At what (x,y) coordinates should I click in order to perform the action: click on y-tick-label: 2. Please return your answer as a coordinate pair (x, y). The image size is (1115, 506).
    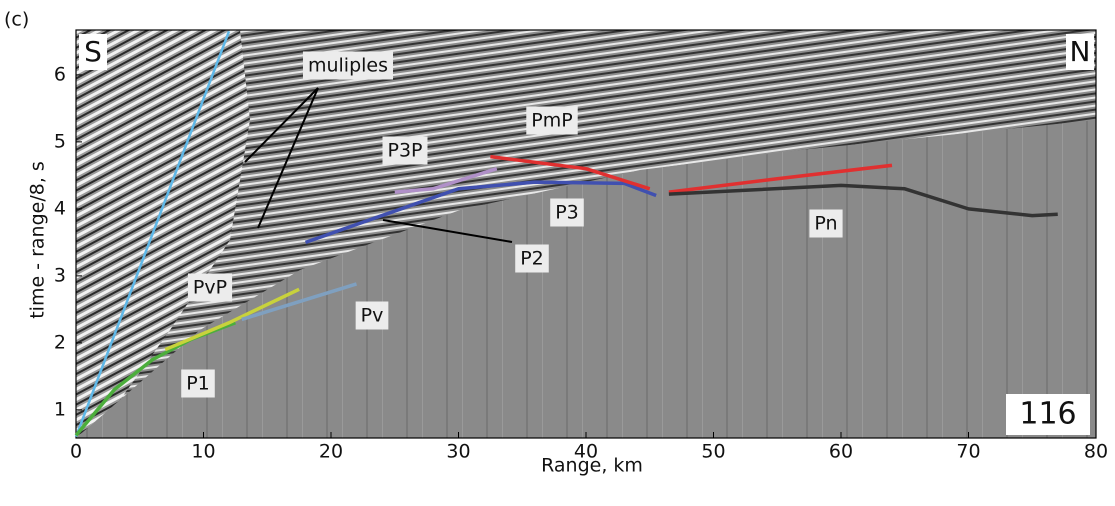
    Looking at the image, I should click on (60, 342).